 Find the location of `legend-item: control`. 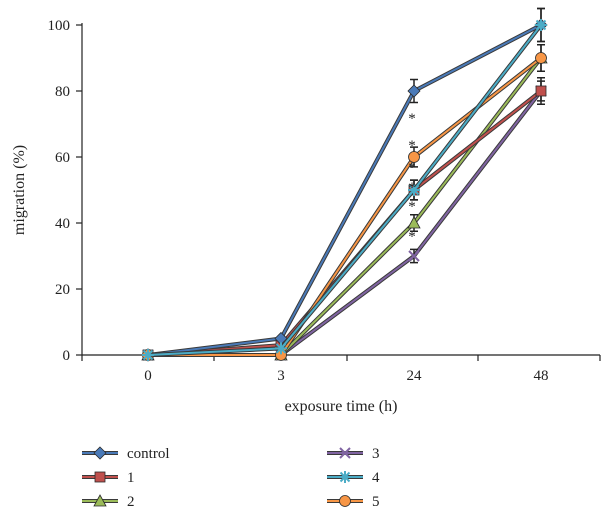

legend-item: control is located at coordinates (126, 454).